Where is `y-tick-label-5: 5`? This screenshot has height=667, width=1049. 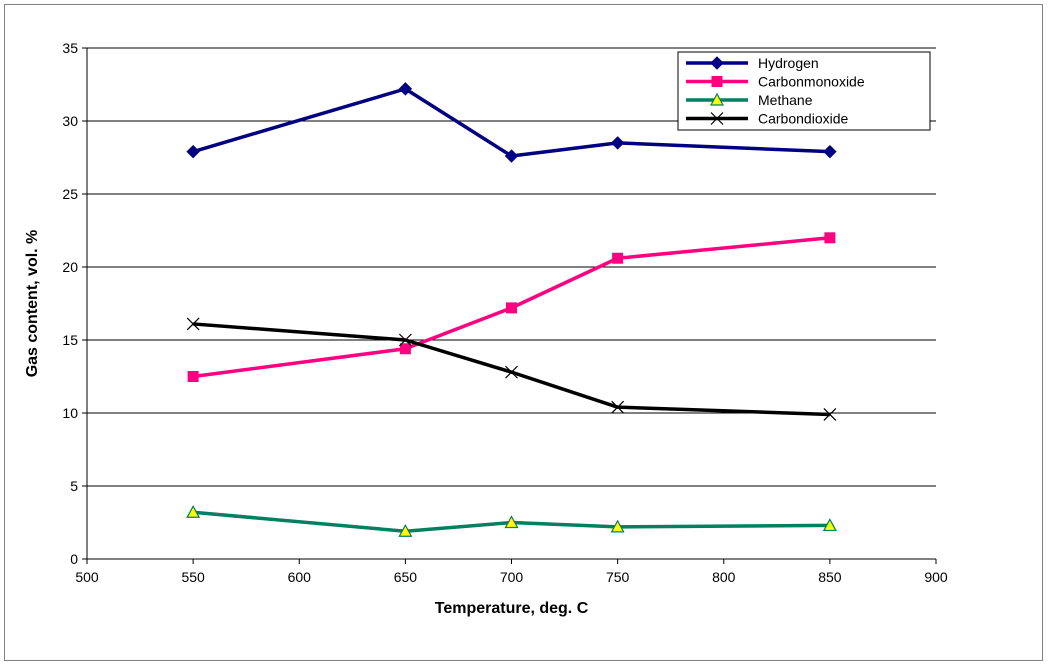
y-tick-label-5: 5 is located at coordinates (74, 486).